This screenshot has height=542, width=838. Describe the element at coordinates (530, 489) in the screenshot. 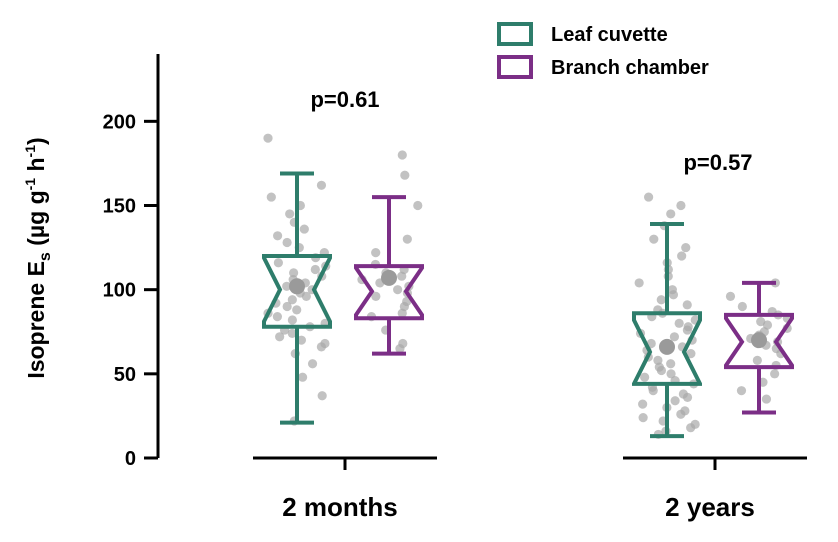

I see `x-axes: 2 months 2 years` at that location.